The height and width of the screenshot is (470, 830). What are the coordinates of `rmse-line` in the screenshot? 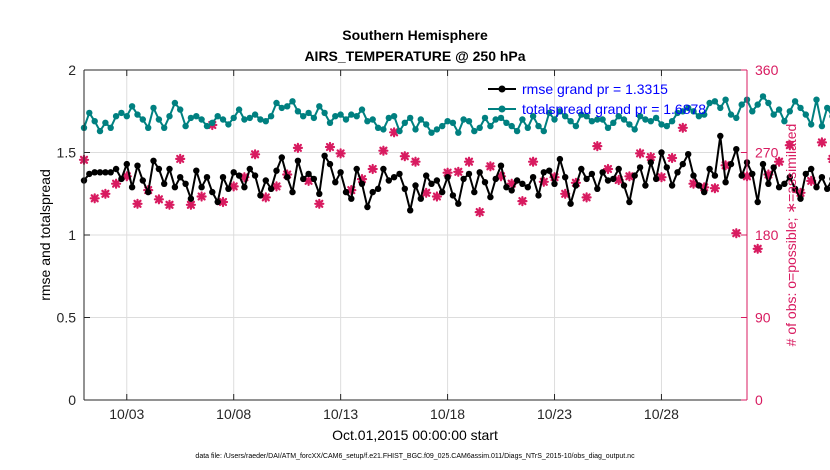 It's located at (456, 173).